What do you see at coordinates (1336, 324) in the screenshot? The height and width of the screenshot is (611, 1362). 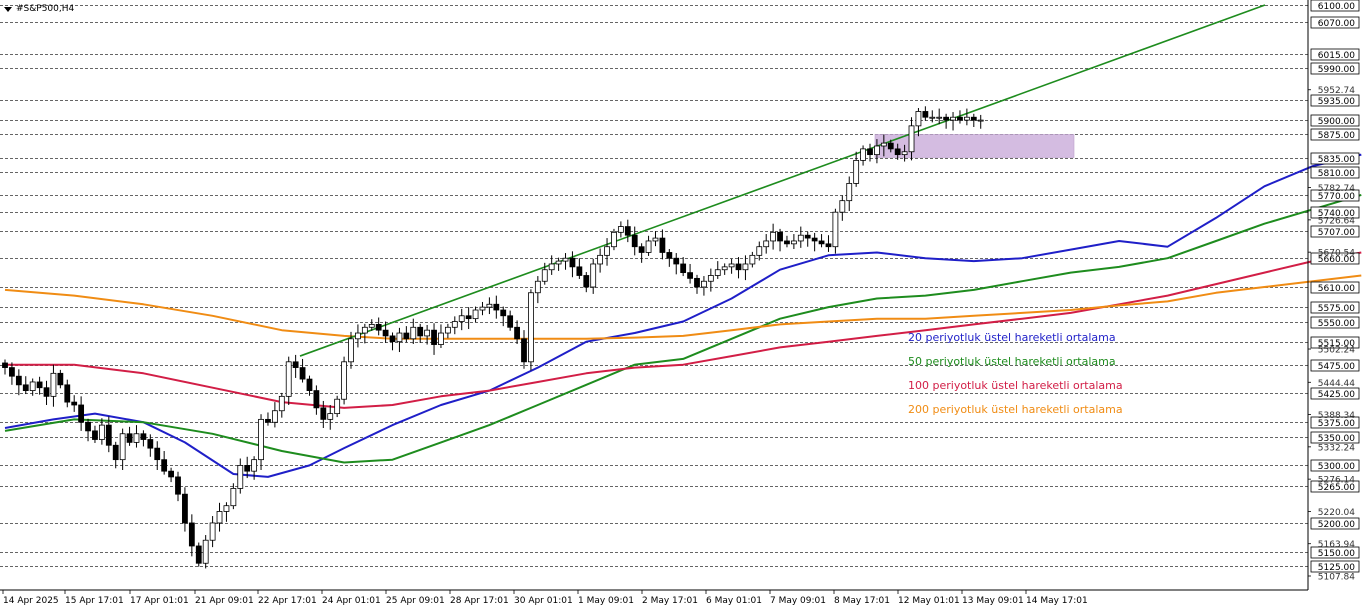 I see `level-label: 5550.00` at bounding box center [1336, 324].